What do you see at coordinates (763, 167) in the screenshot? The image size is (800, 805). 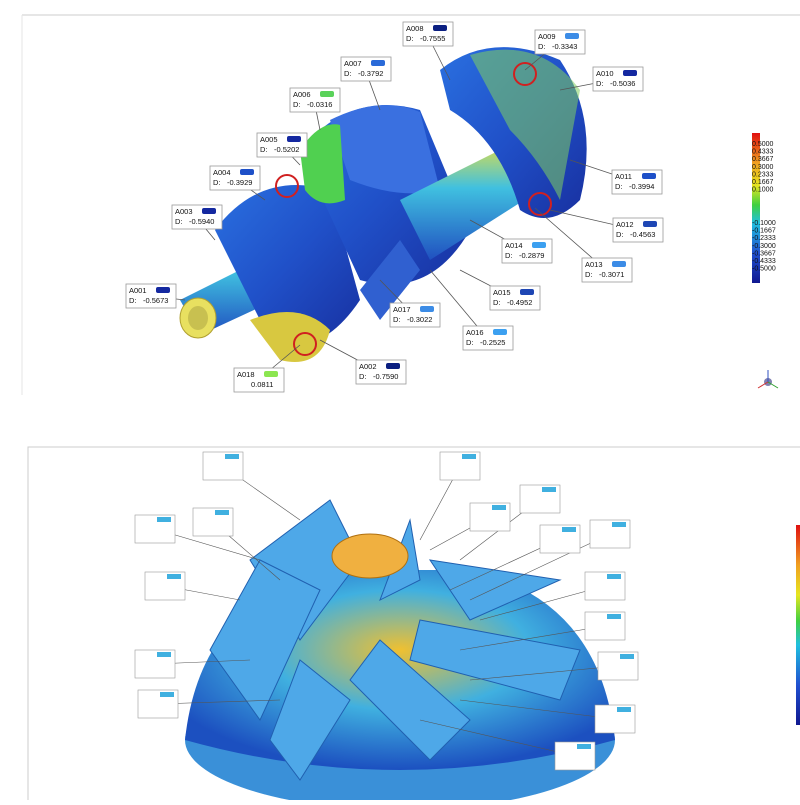 I see `legend-label: 0.3000` at bounding box center [763, 167].